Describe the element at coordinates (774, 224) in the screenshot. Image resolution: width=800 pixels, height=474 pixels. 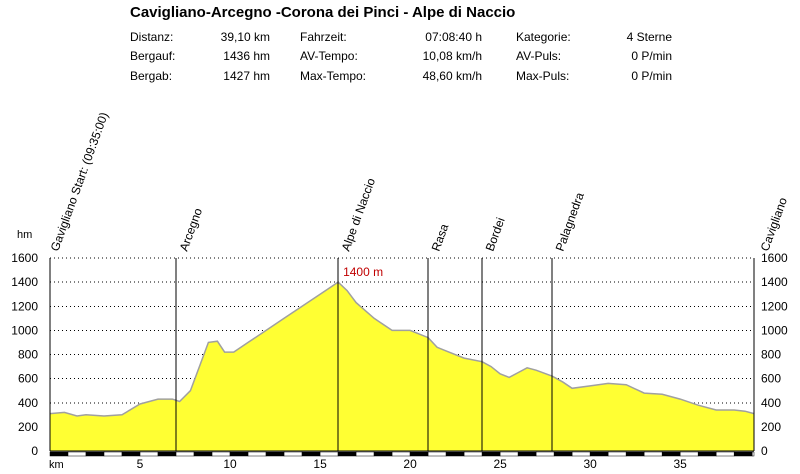
I see `waypoint-label: Cavigliano` at that location.